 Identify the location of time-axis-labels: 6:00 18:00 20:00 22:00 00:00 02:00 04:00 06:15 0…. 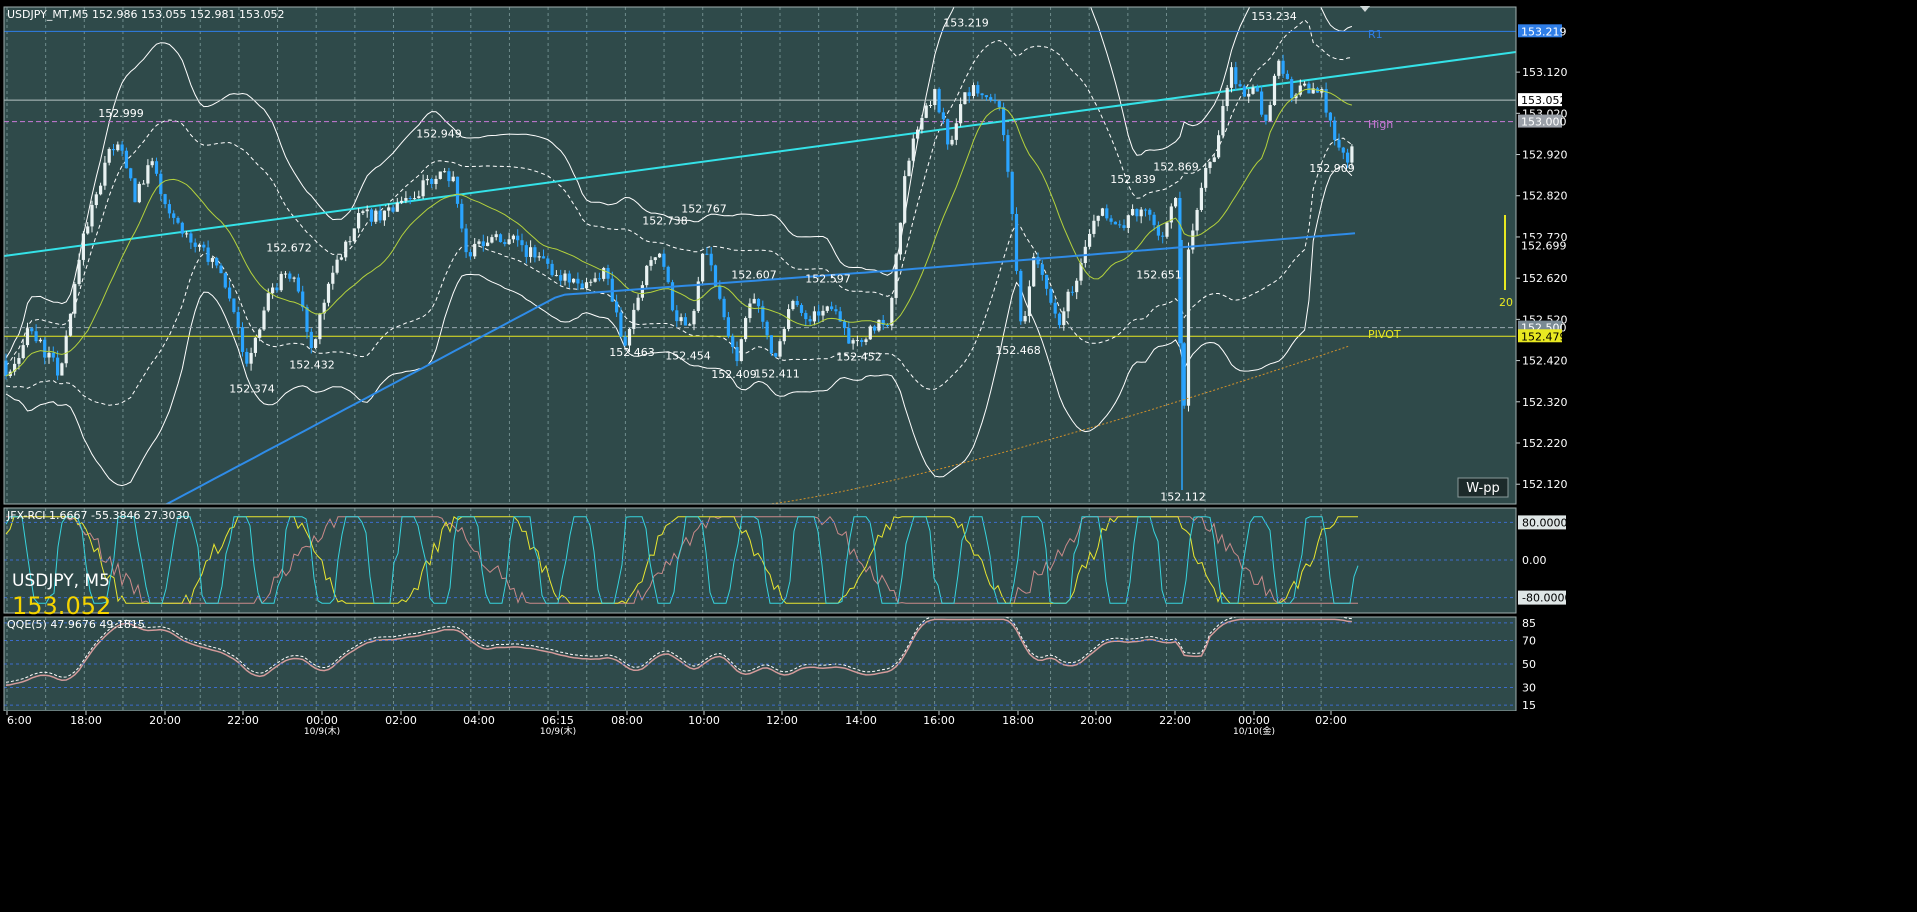
(676, 724).